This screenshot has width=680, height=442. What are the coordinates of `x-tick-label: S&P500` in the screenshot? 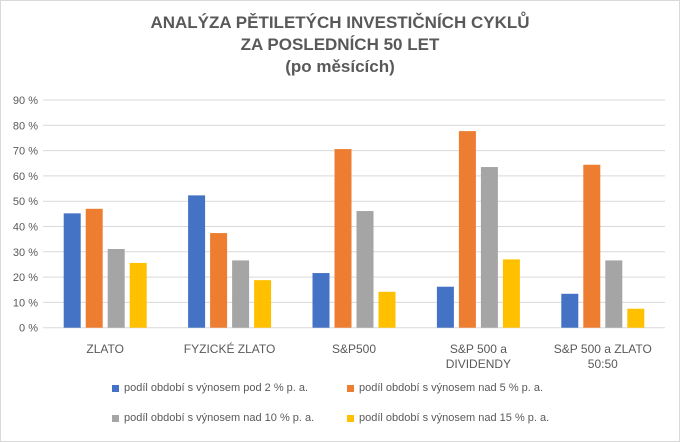 It's located at (354, 349).